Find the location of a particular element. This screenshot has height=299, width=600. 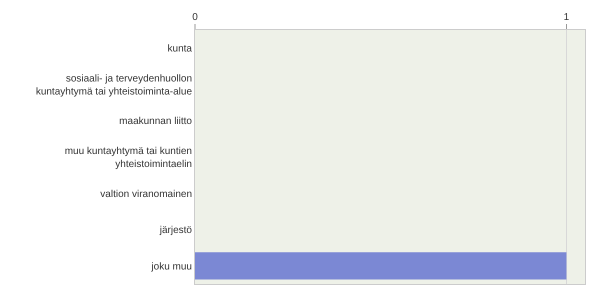

x-tick-label: 1 is located at coordinates (567, 17).